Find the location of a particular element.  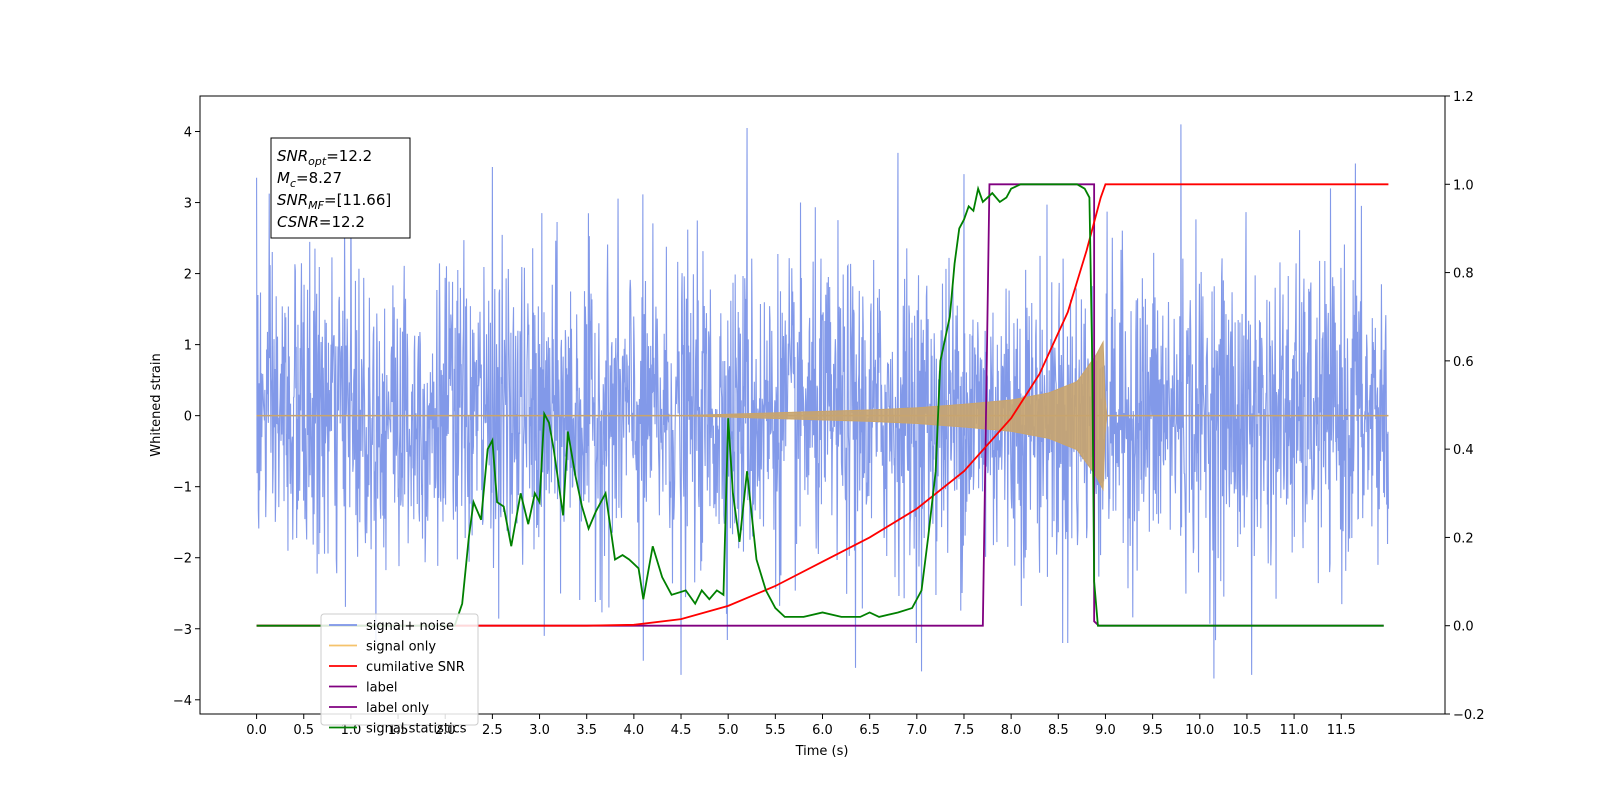

legend-label: label is located at coordinates (381, 688).